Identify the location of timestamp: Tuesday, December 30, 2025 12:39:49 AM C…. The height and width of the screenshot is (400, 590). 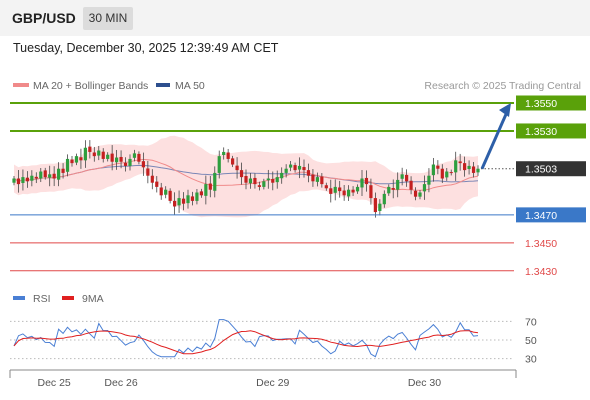
(146, 48).